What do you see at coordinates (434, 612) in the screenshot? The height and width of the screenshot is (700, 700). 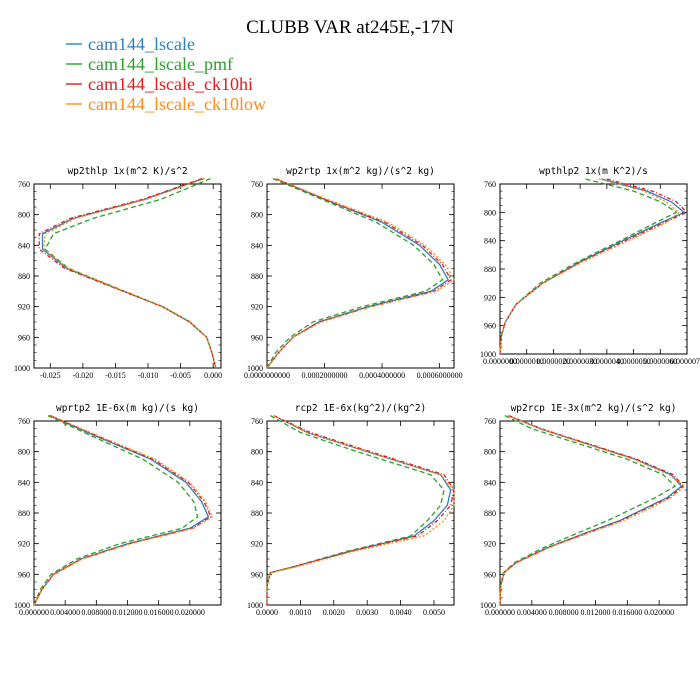 I see `x-tick-label: 0.0050` at bounding box center [434, 612].